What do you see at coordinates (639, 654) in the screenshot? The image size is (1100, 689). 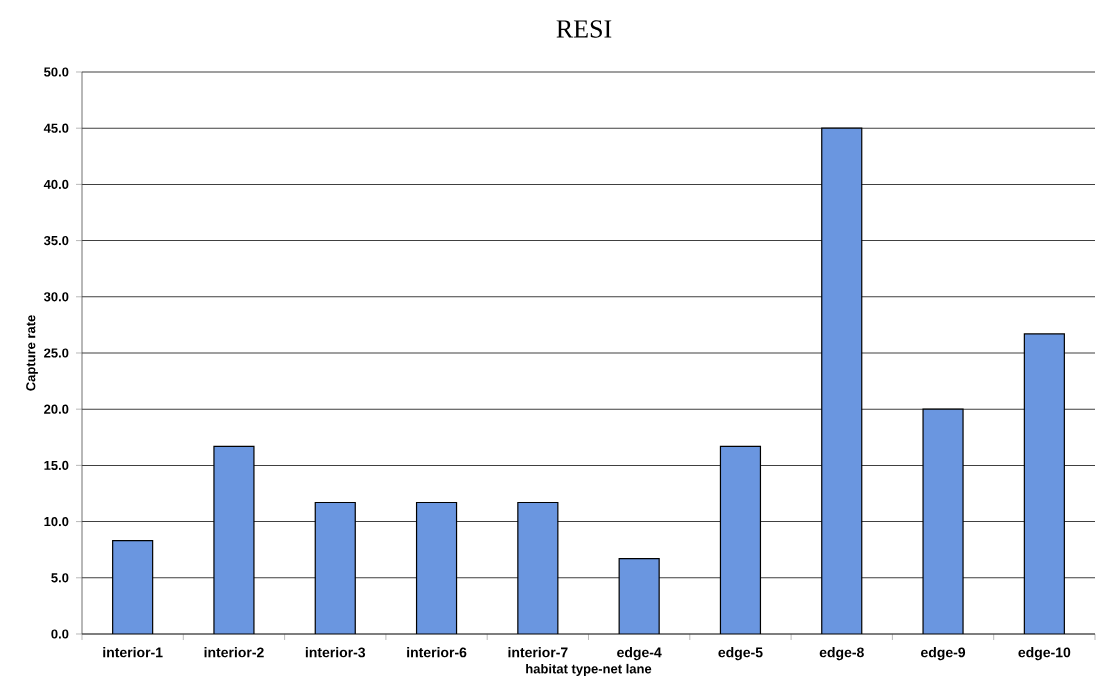 I see `x-tick-label: edge-4` at bounding box center [639, 654].